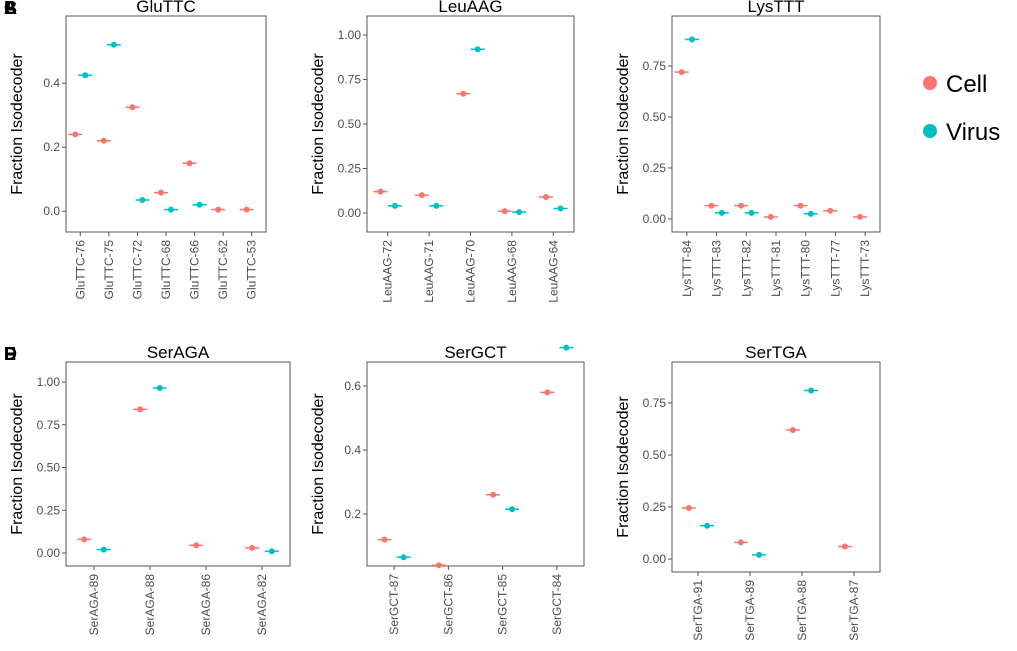 The image size is (1017, 651). I want to click on x-tick-label: SerAGA-89, so click(94, 605).